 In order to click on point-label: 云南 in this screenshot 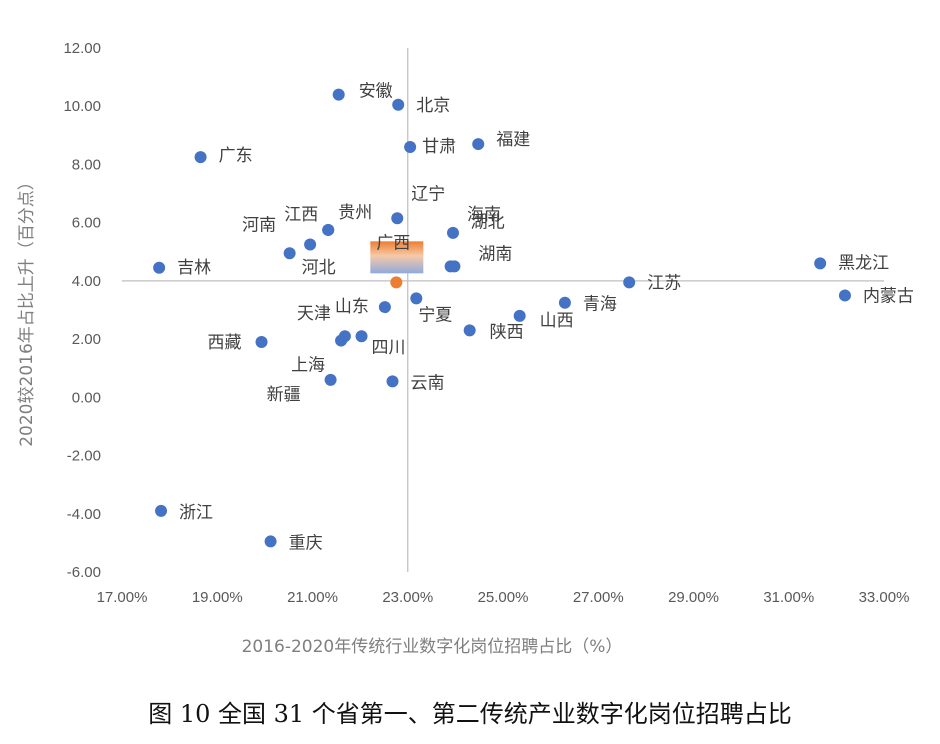, I will do `click(428, 383)`.